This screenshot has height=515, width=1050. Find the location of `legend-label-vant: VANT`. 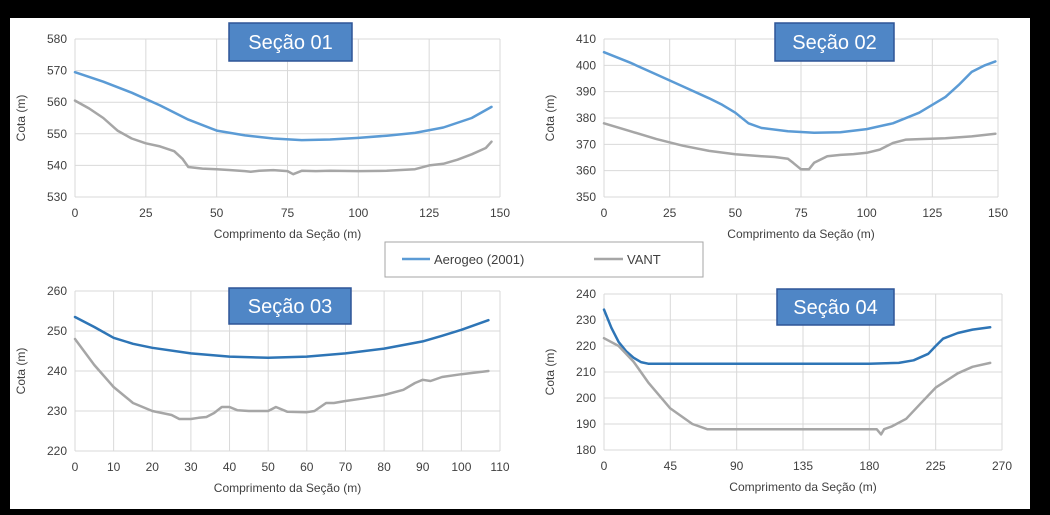

legend-label-vant: VANT is located at coordinates (644, 259).